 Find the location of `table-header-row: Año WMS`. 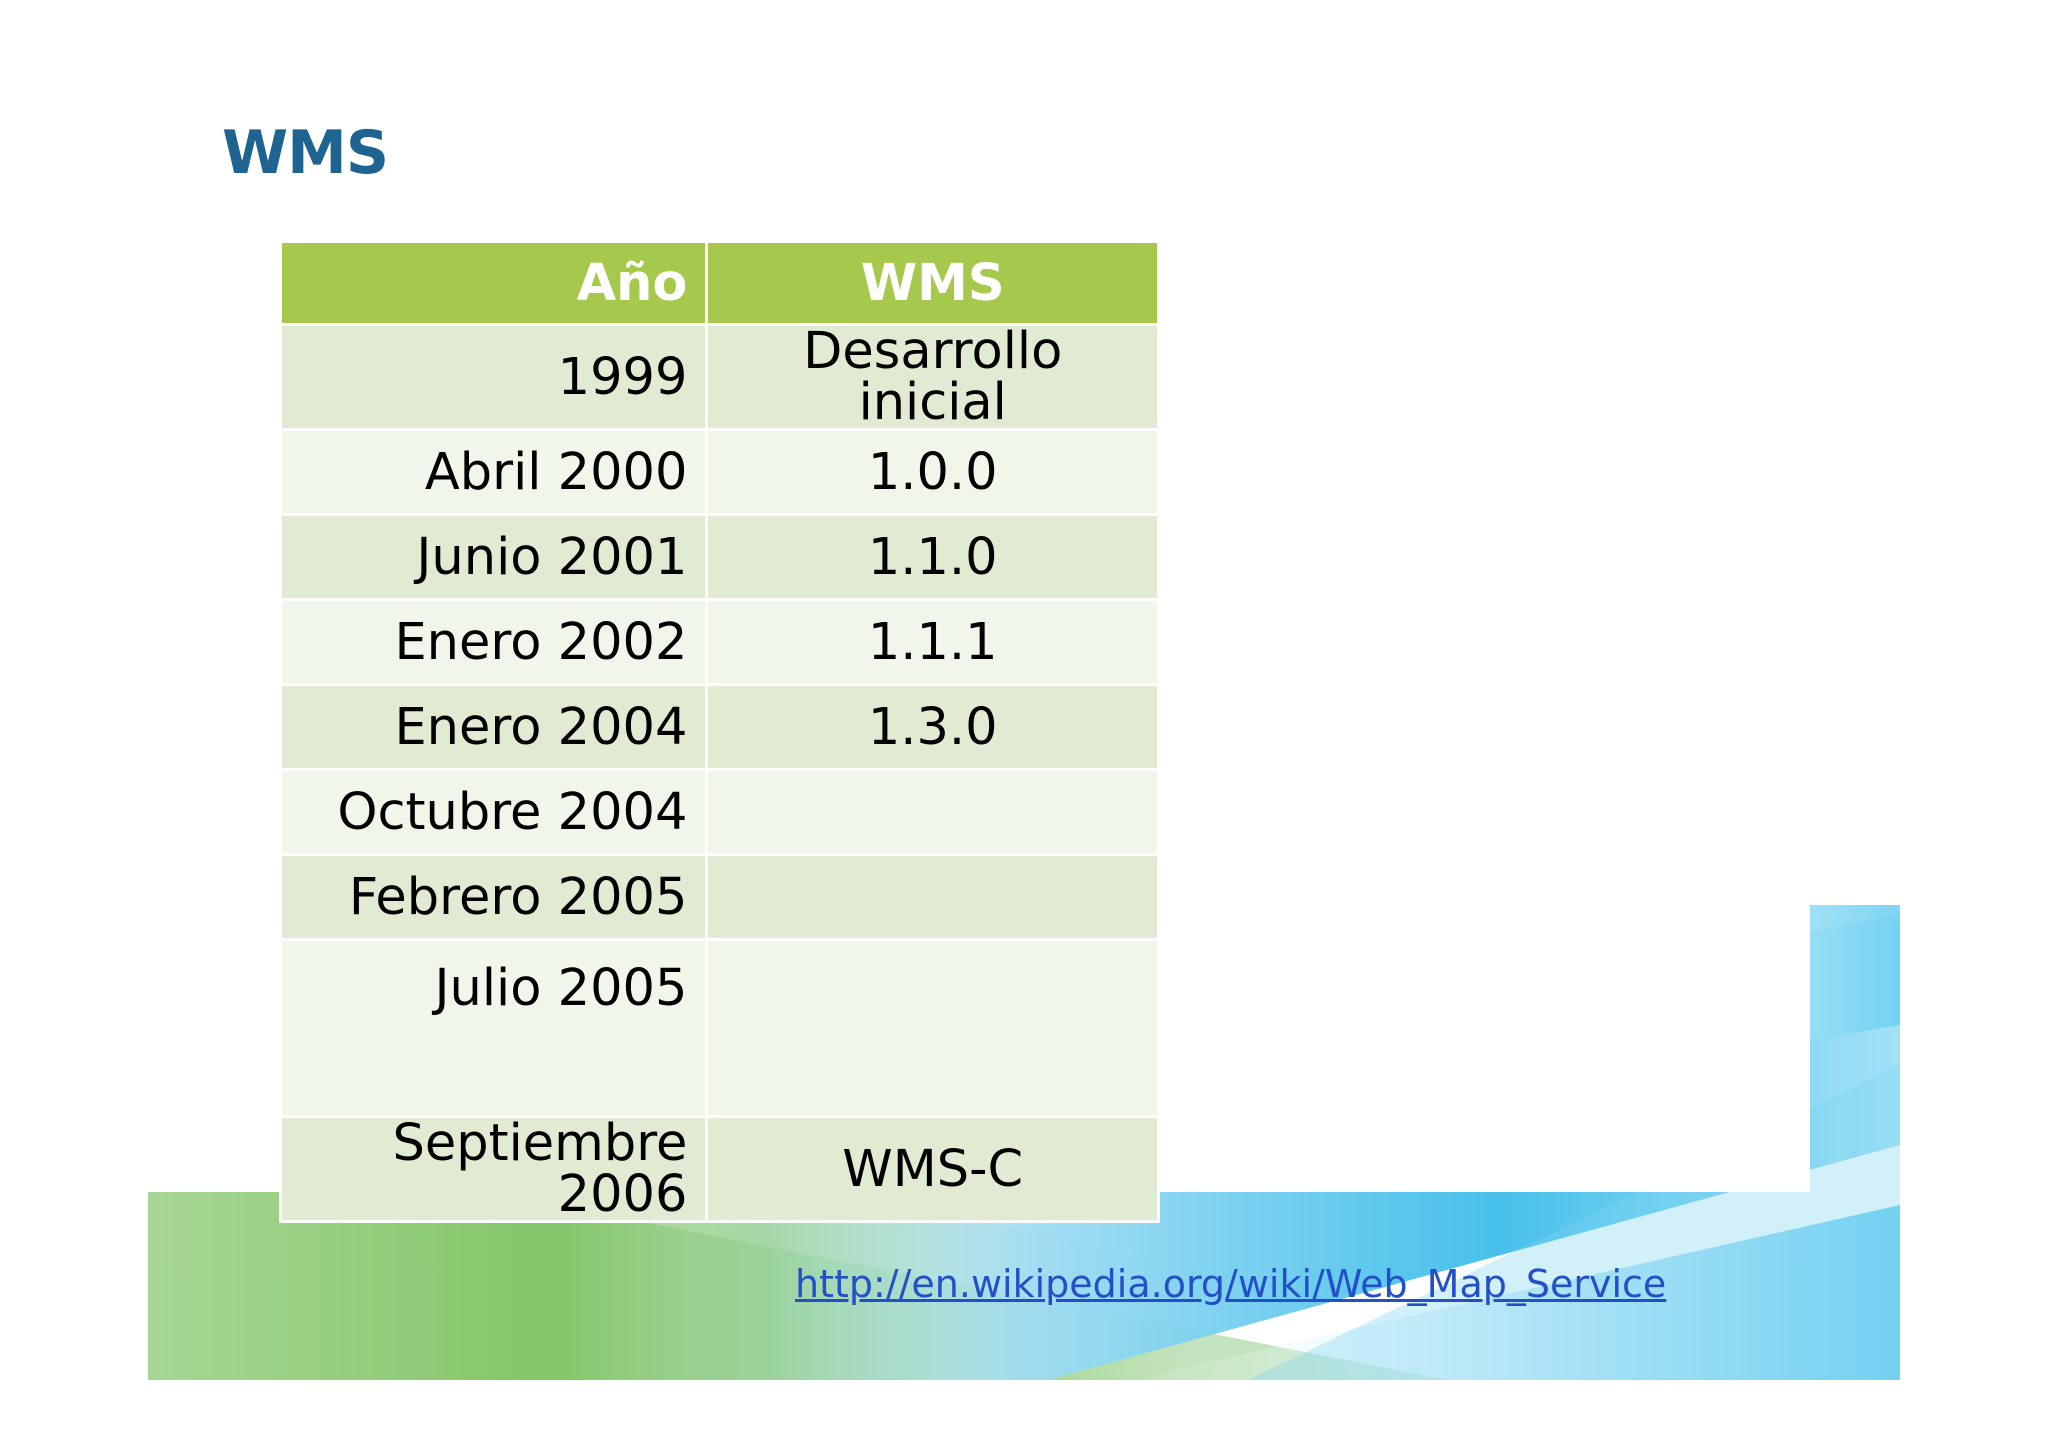

table-header-row: Año WMS is located at coordinates (719, 283).